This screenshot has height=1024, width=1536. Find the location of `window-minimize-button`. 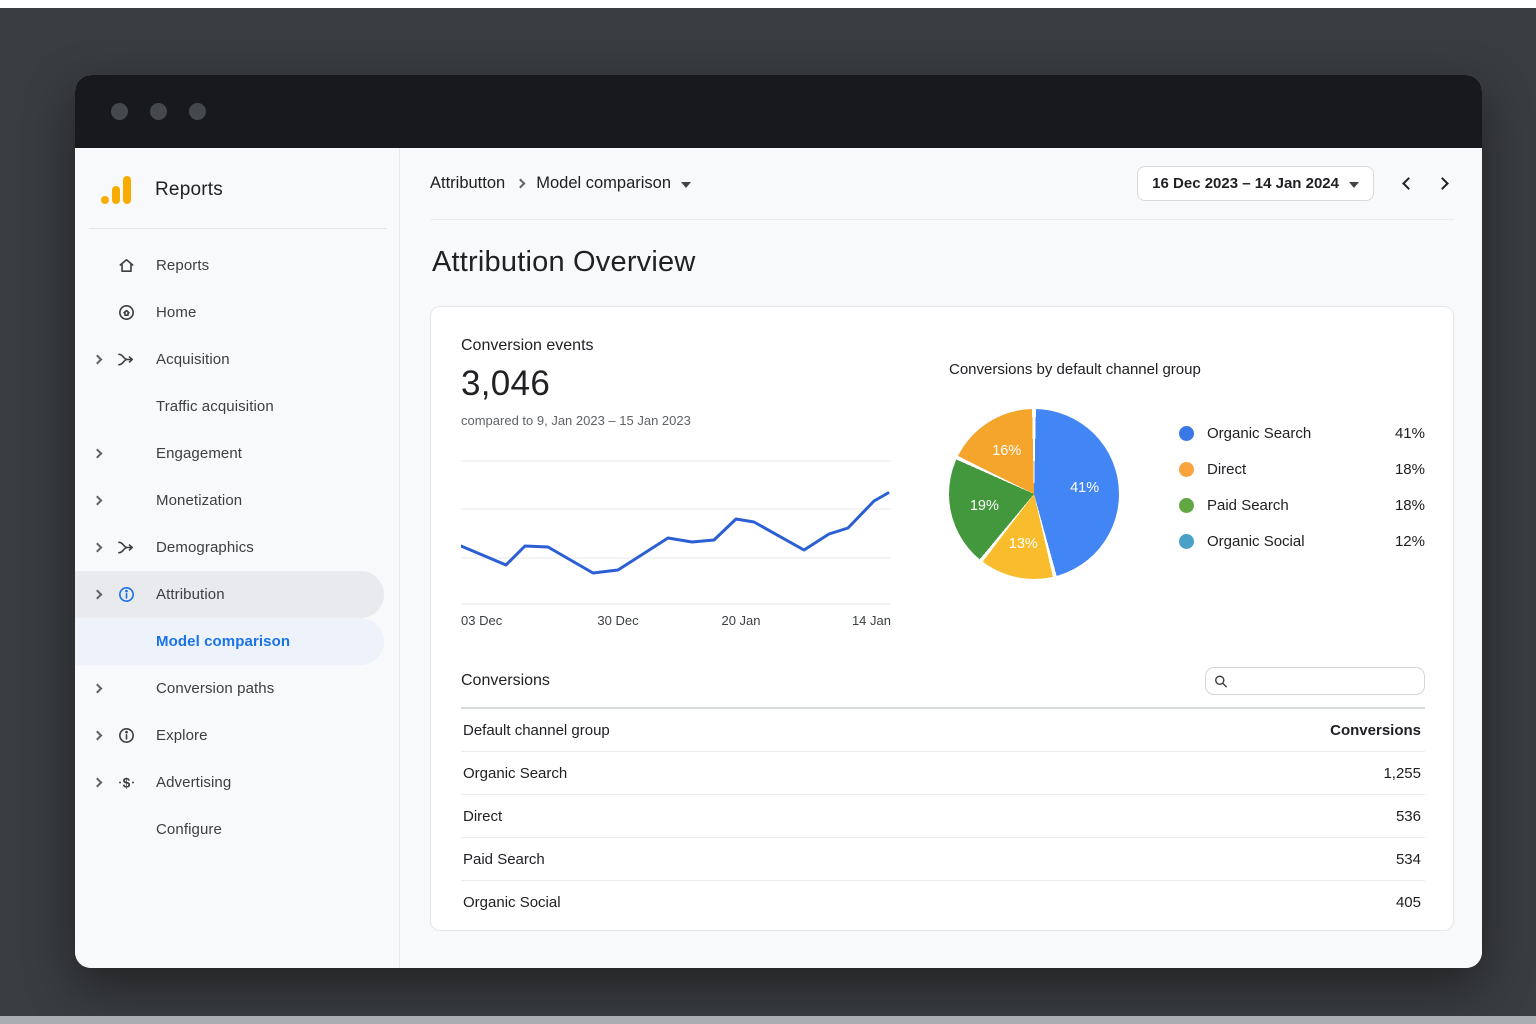

window-minimize-button is located at coordinates (158, 111).